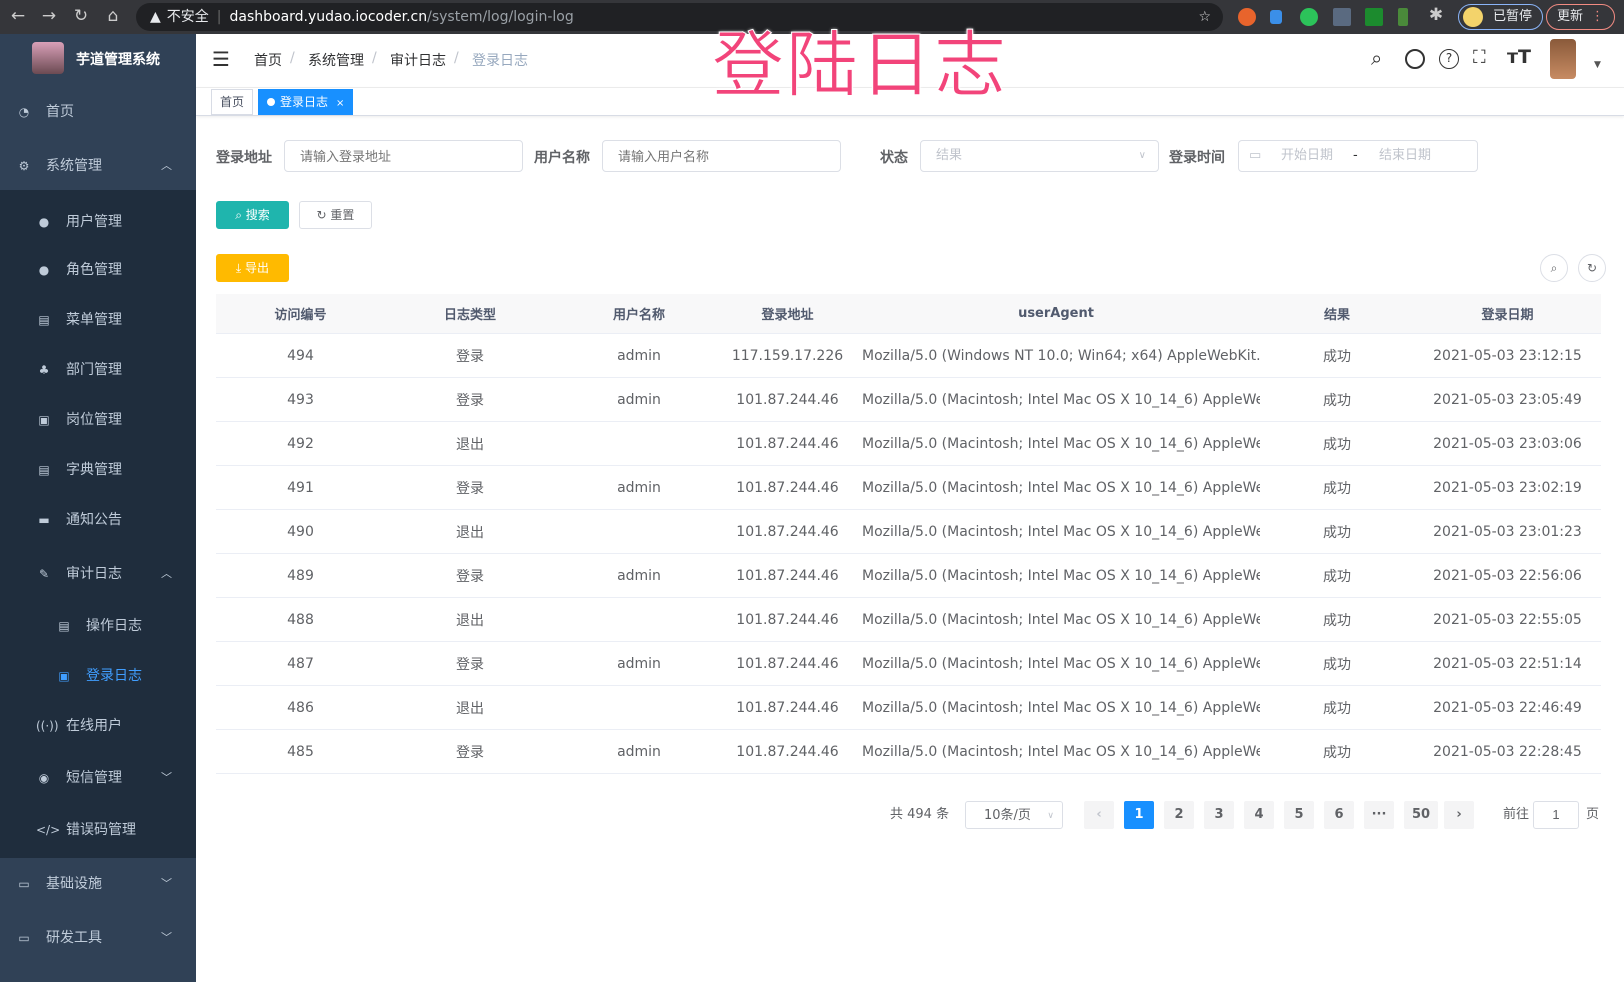 This screenshot has width=1624, height=982. I want to click on extension-grid-icon, so click(1342, 17).